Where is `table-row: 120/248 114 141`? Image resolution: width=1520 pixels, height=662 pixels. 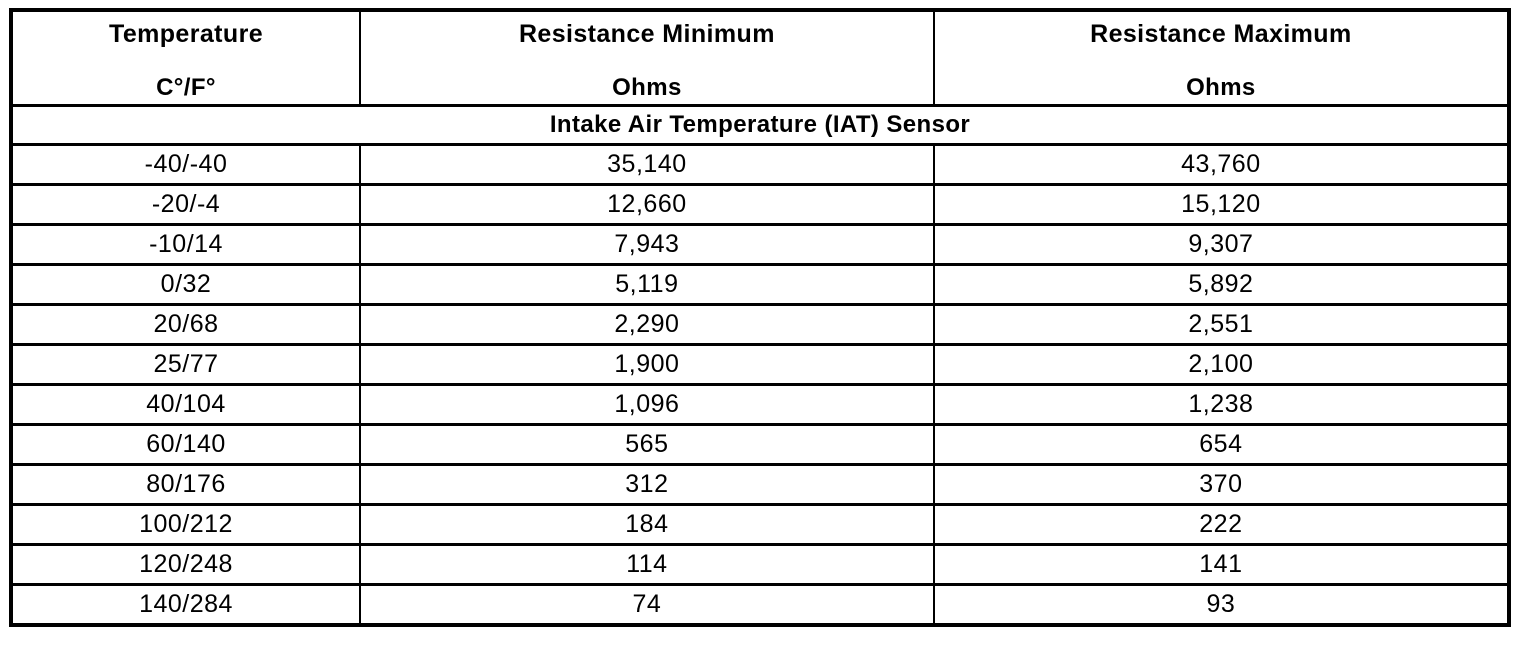 table-row: 120/248 114 141 is located at coordinates (760, 564).